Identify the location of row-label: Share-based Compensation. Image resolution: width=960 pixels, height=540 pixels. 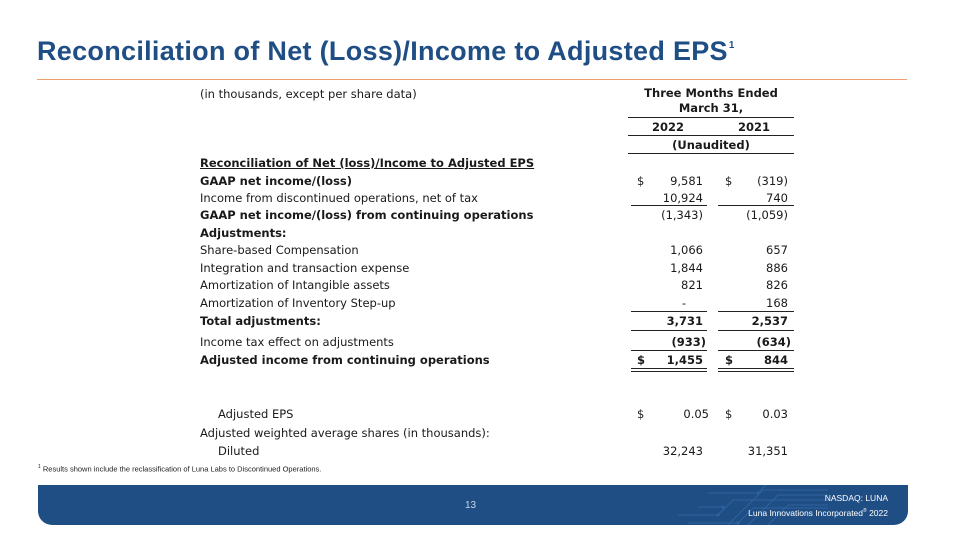
(279, 250).